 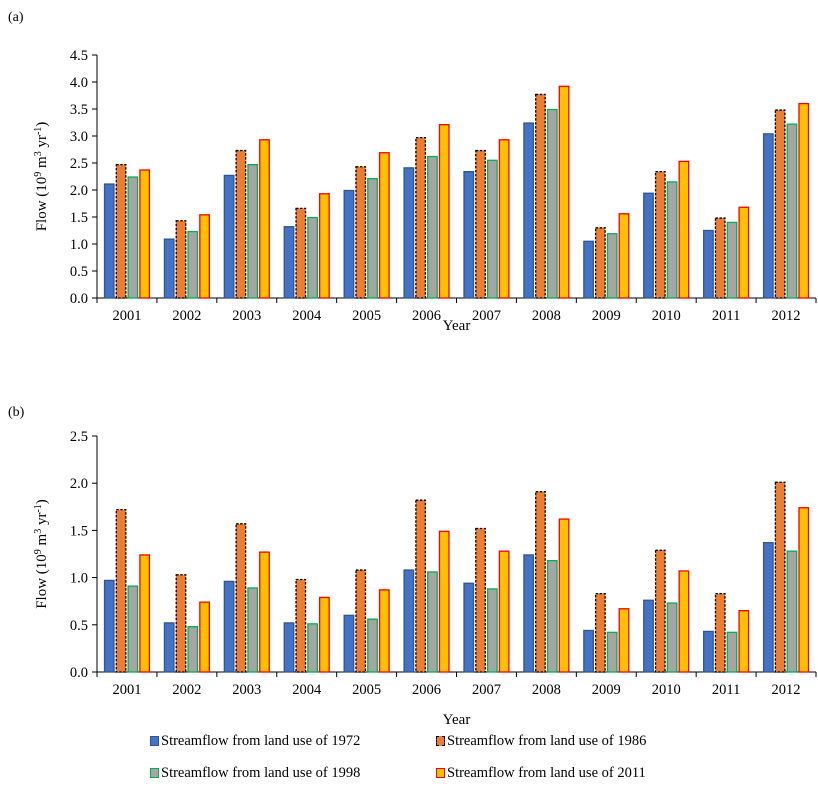 What do you see at coordinates (109, 626) in the screenshot?
I see `b-bar-1972-2001` at bounding box center [109, 626].